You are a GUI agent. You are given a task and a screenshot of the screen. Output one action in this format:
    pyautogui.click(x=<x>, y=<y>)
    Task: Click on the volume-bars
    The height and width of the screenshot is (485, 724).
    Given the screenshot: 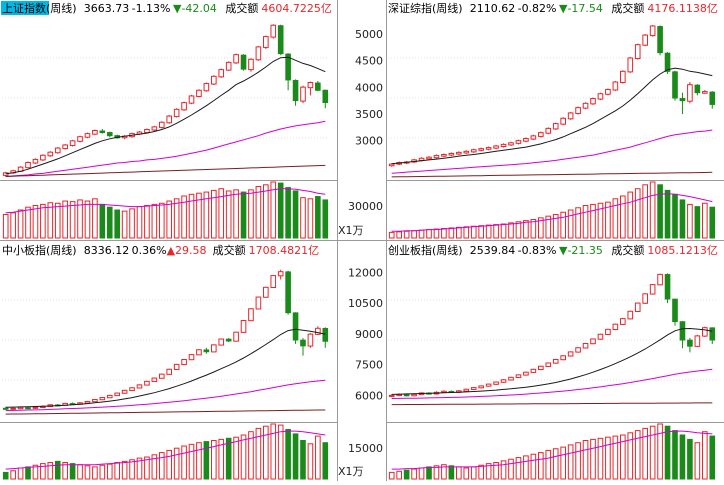 What is the action you would take?
    pyautogui.click(x=165, y=210)
    